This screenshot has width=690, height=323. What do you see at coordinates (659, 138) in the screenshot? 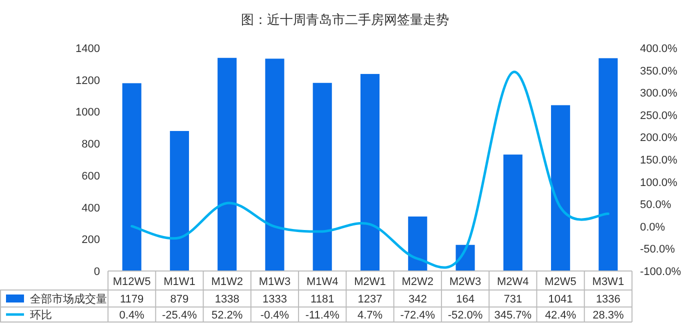
I see `y2-tick-label: 200.0%` at bounding box center [659, 138].